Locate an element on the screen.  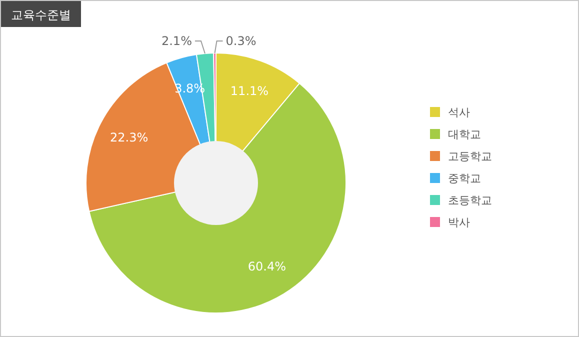
data-label: 22.3% is located at coordinates (129, 137).